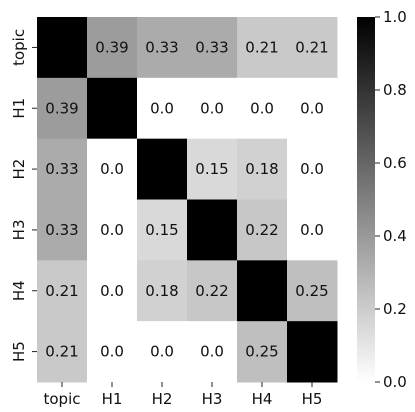  I want to click on x-tick-label: H4, so click(262, 399).